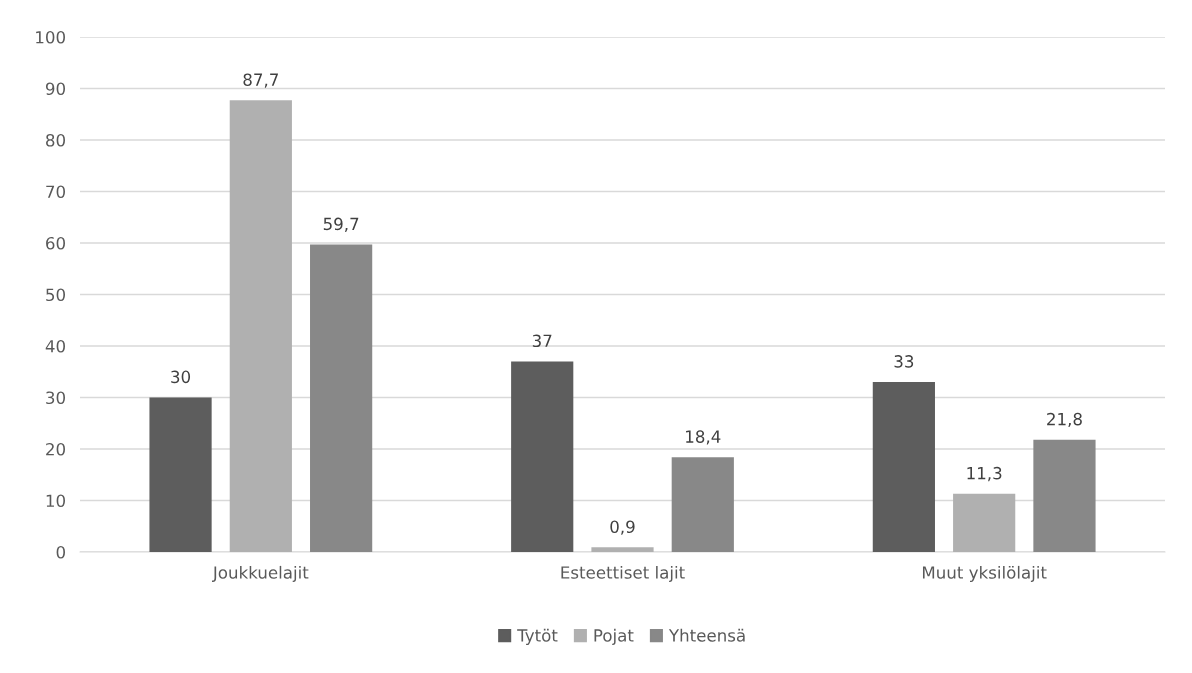 The height and width of the screenshot is (673, 1192). Describe the element at coordinates (622, 527) in the screenshot. I see `data-label: 0,9` at that location.